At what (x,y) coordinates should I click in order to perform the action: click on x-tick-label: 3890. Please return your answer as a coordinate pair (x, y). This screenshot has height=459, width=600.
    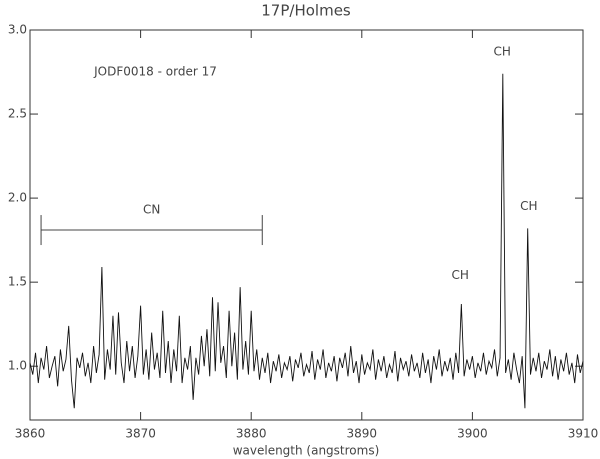
    Looking at the image, I should click on (362, 434).